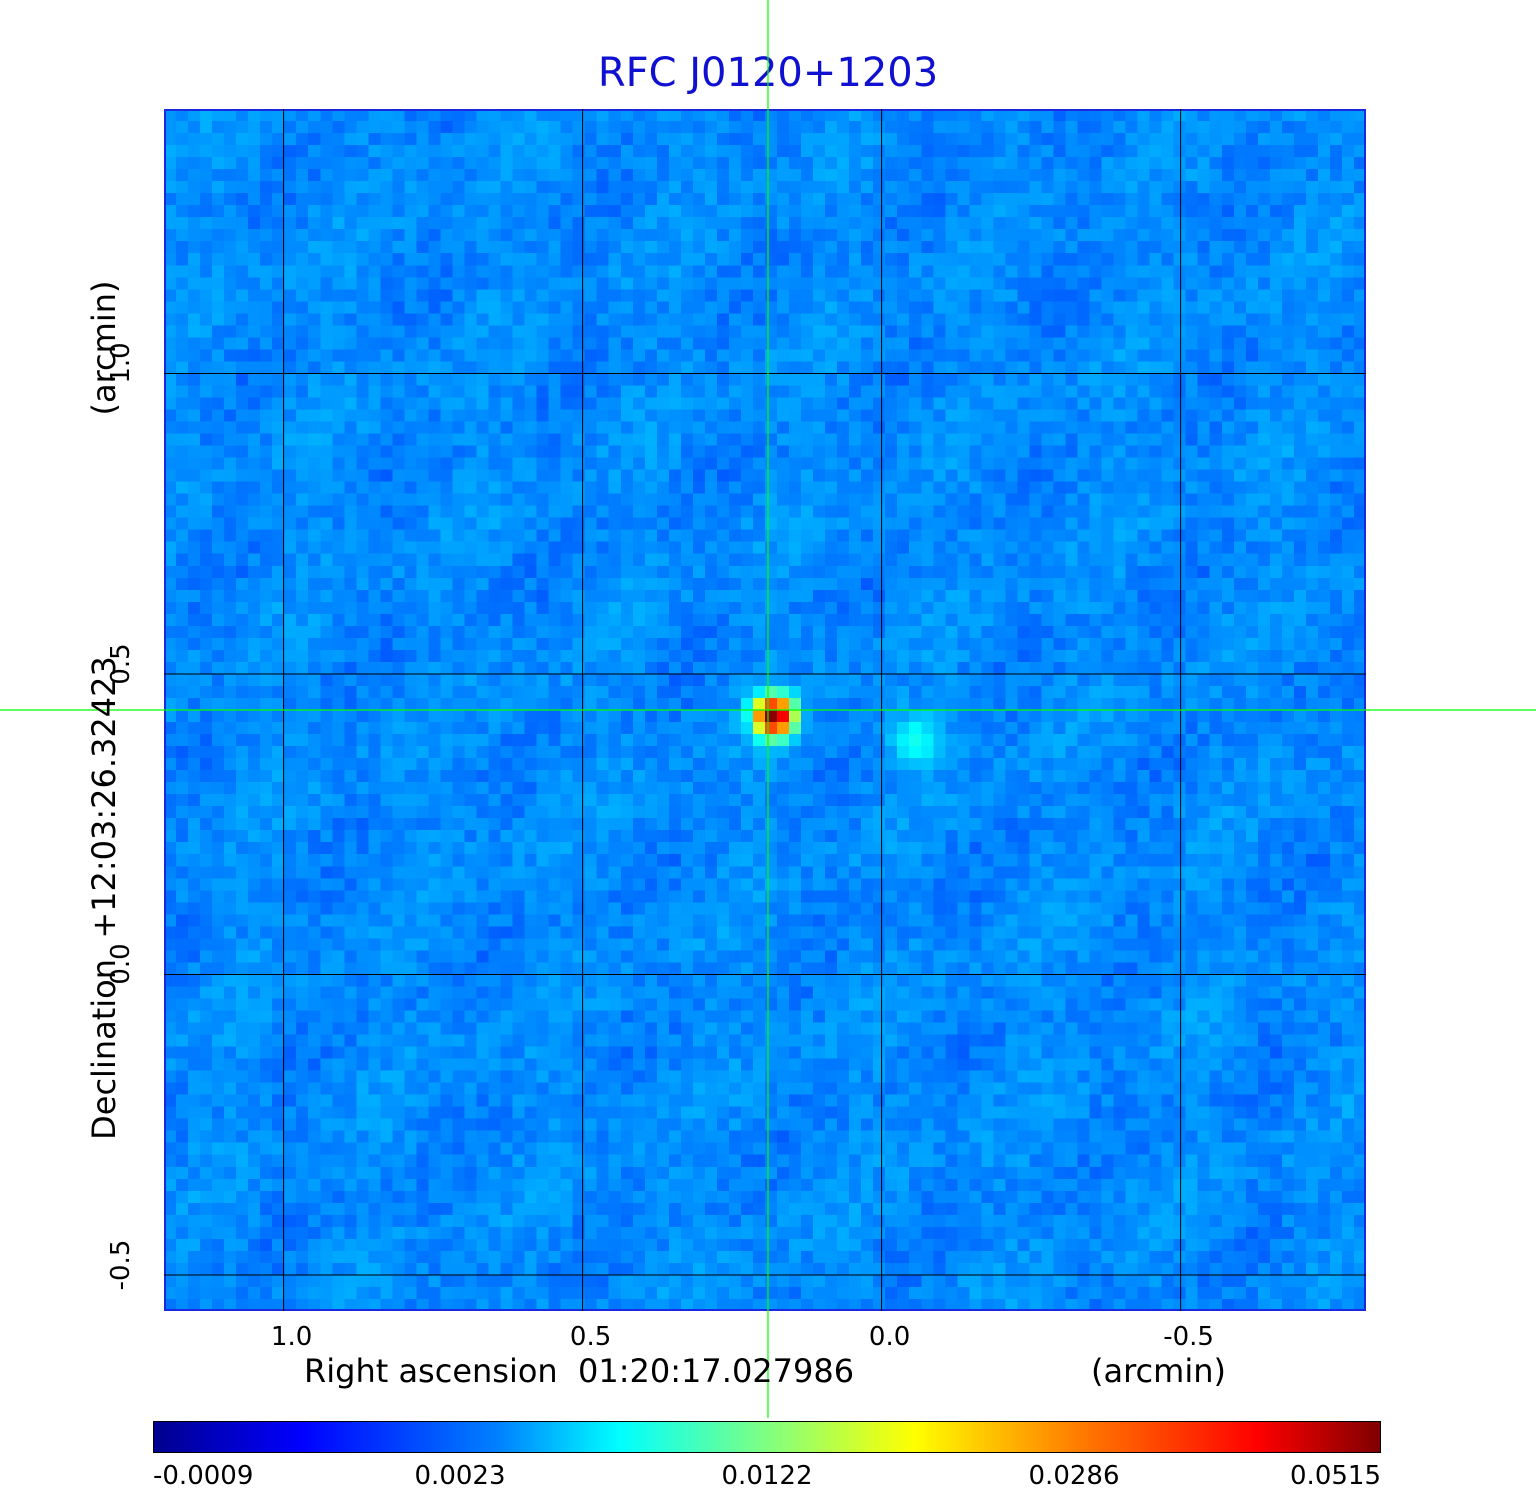 This screenshot has width=1536, height=1511. I want to click on colorbar-tick-label: 0.0023, so click(460, 1476).